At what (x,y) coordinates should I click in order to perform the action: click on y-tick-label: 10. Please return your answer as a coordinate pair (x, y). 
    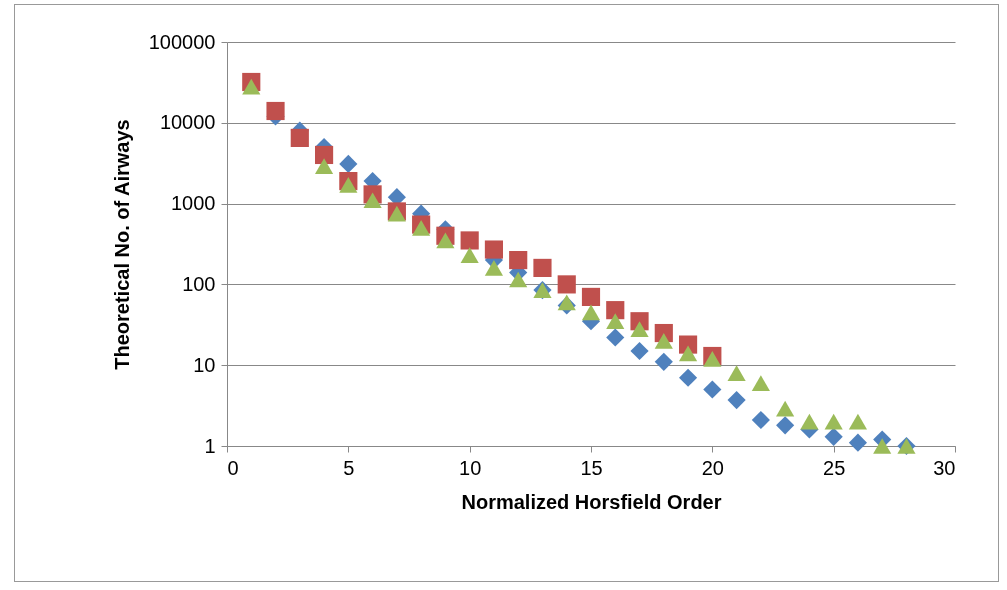
    Looking at the image, I should click on (204, 364).